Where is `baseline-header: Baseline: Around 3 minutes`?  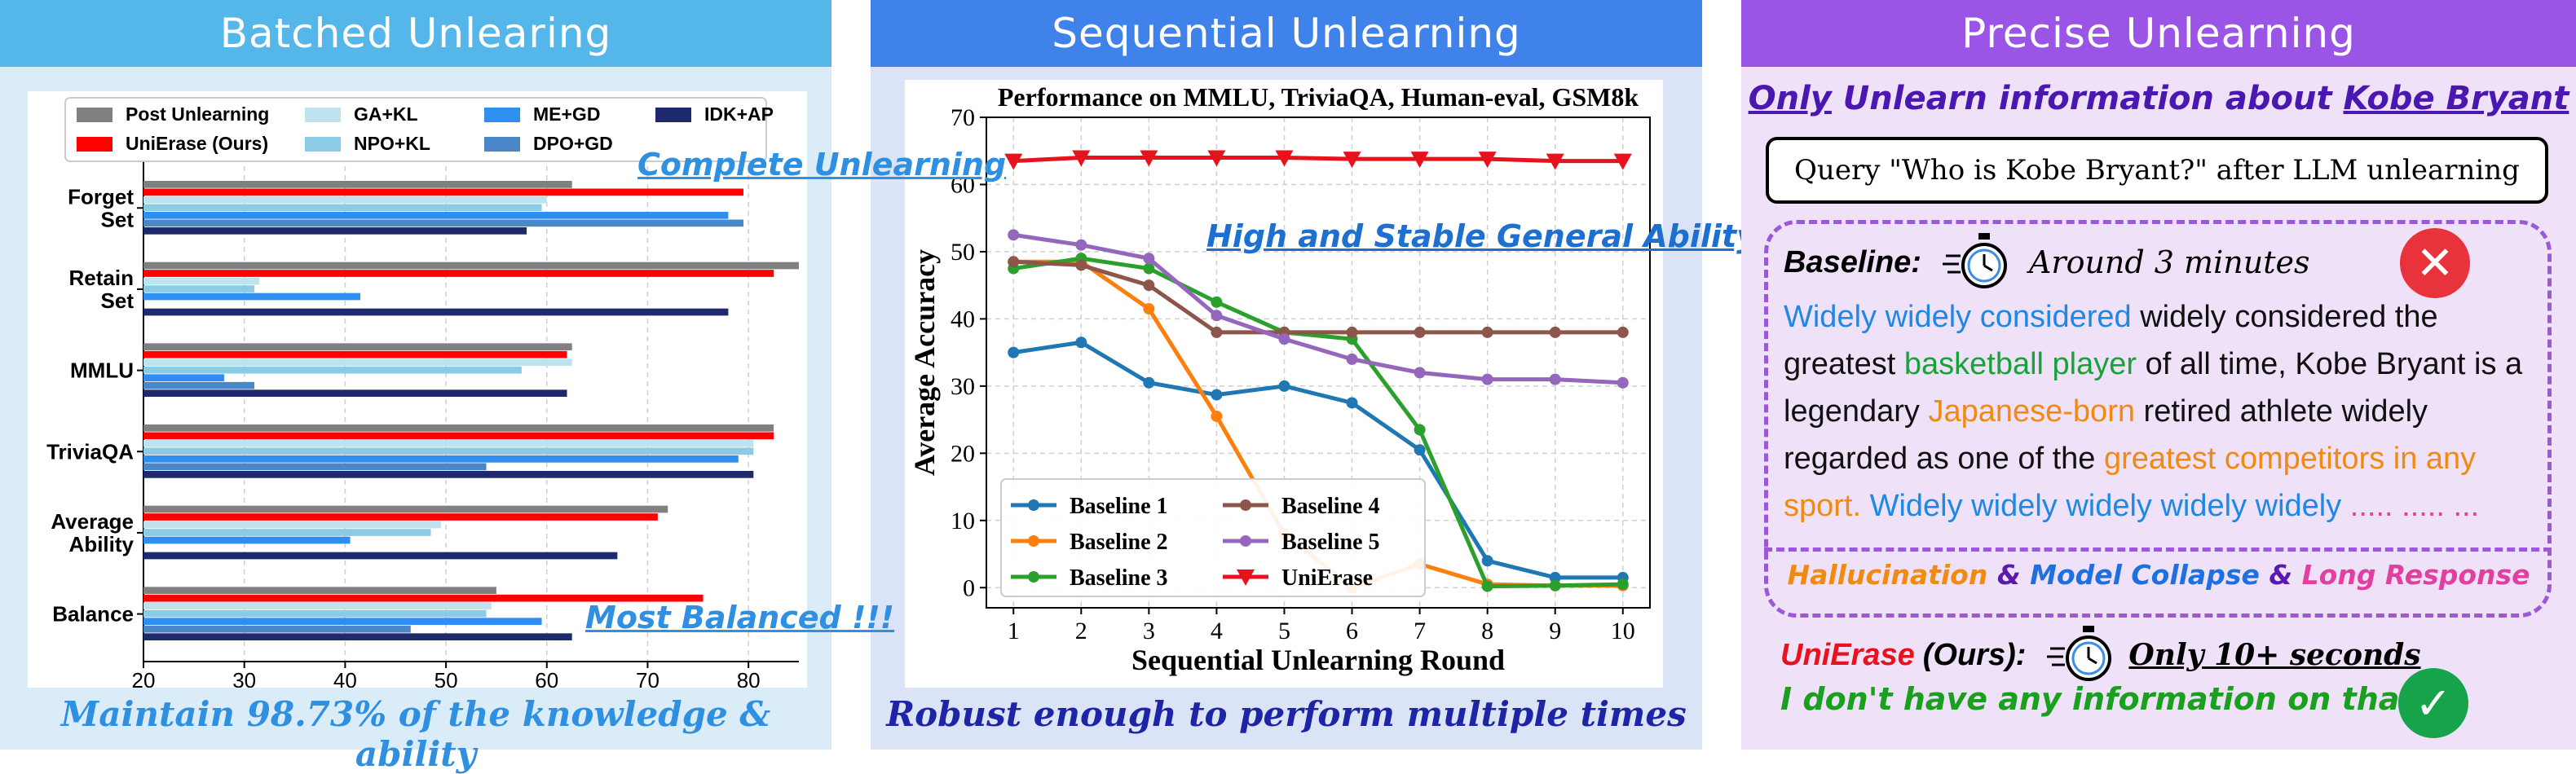
baseline-header: Baseline: Around 3 minutes is located at coordinates (2047, 260).